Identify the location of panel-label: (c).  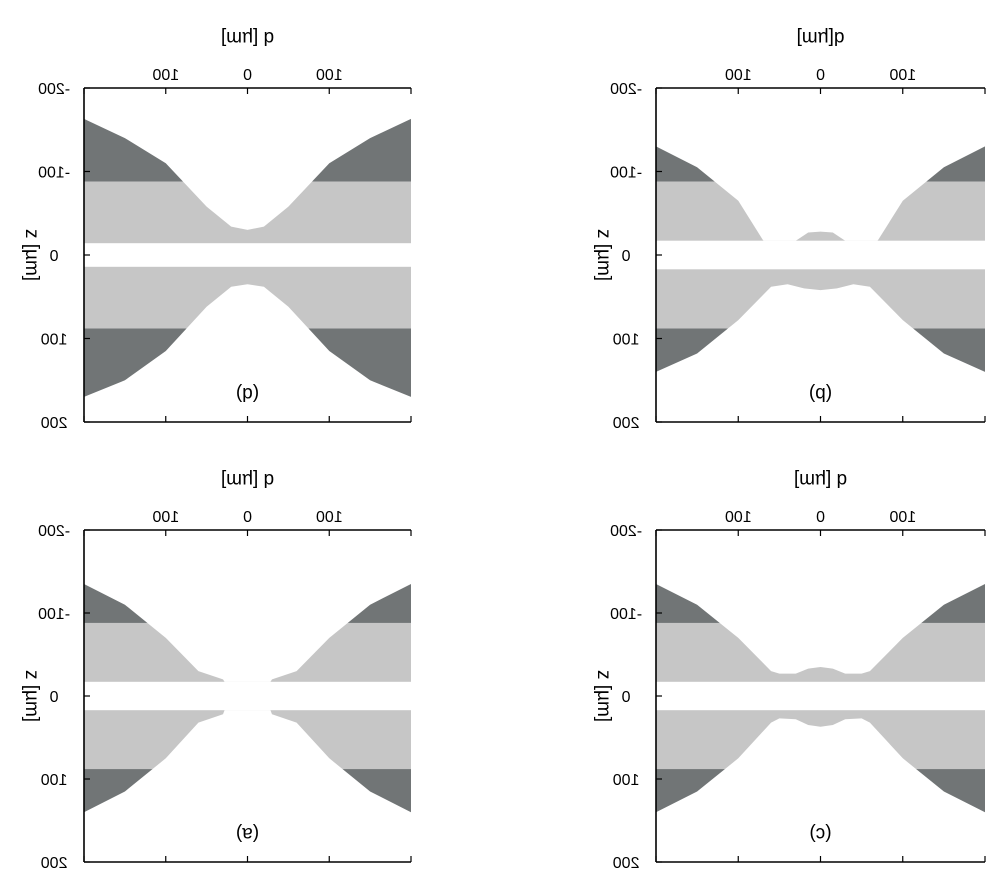
(820, 833).